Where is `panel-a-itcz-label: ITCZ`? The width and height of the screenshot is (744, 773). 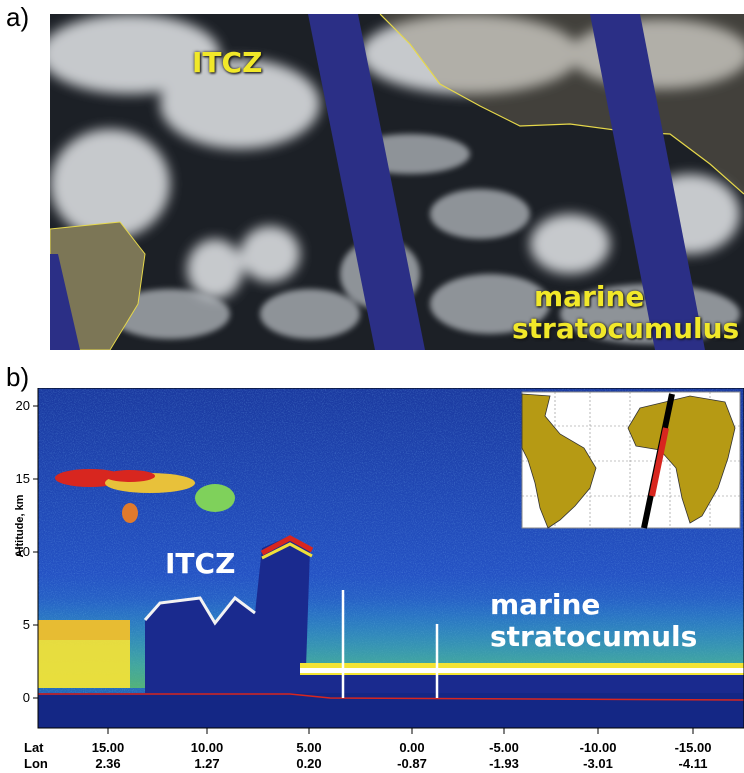 panel-a-itcz-label: ITCZ is located at coordinates (227, 62).